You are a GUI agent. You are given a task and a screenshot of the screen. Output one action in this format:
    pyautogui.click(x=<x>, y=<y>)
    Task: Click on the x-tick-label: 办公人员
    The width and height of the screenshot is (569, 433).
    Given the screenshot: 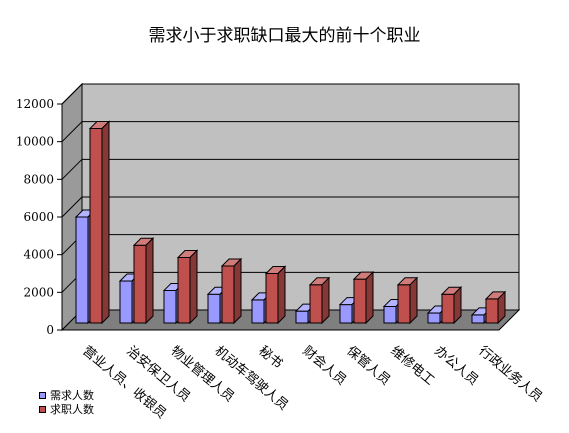 What is the action you would take?
    pyautogui.click(x=455, y=366)
    